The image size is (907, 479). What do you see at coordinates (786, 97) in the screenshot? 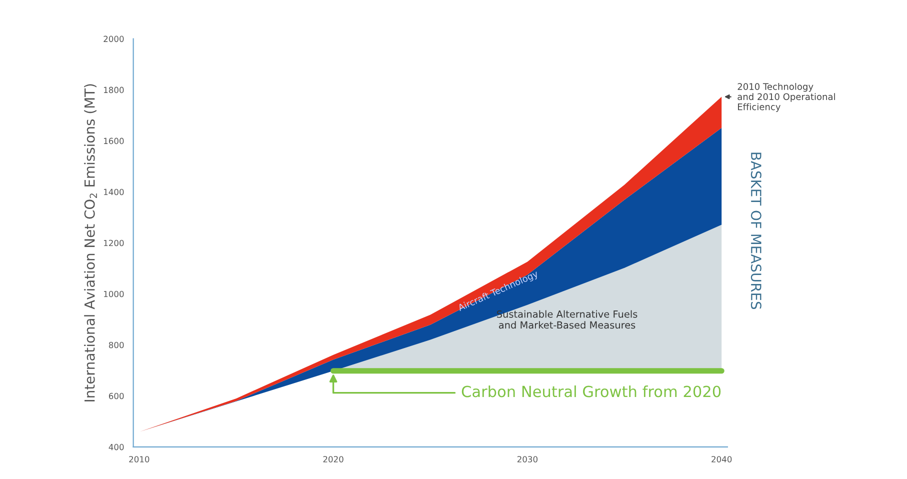
I see `annotation: 2010 Technology and 2010 Operational Efficiency` at bounding box center [786, 97].